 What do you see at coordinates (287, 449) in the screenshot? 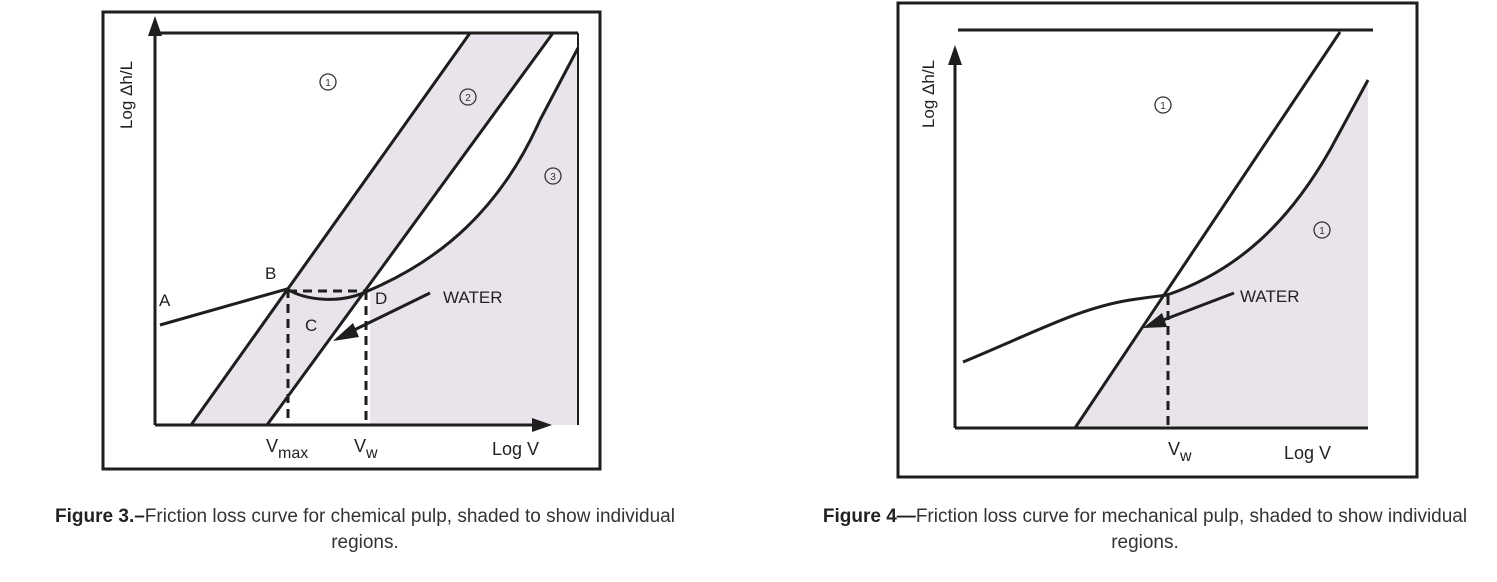
I see `figure-3-tick-vmax: Vmax` at bounding box center [287, 449].